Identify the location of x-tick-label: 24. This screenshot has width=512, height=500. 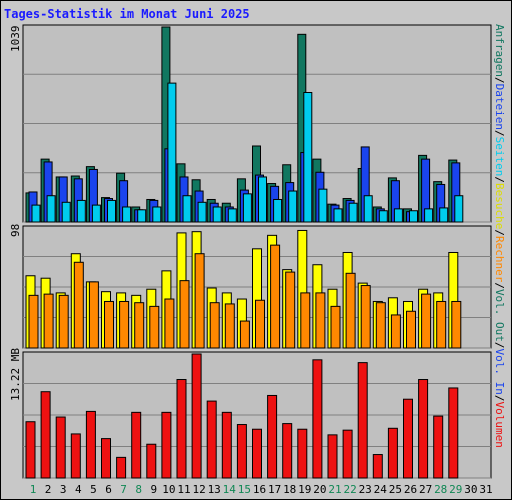
(381, 489).